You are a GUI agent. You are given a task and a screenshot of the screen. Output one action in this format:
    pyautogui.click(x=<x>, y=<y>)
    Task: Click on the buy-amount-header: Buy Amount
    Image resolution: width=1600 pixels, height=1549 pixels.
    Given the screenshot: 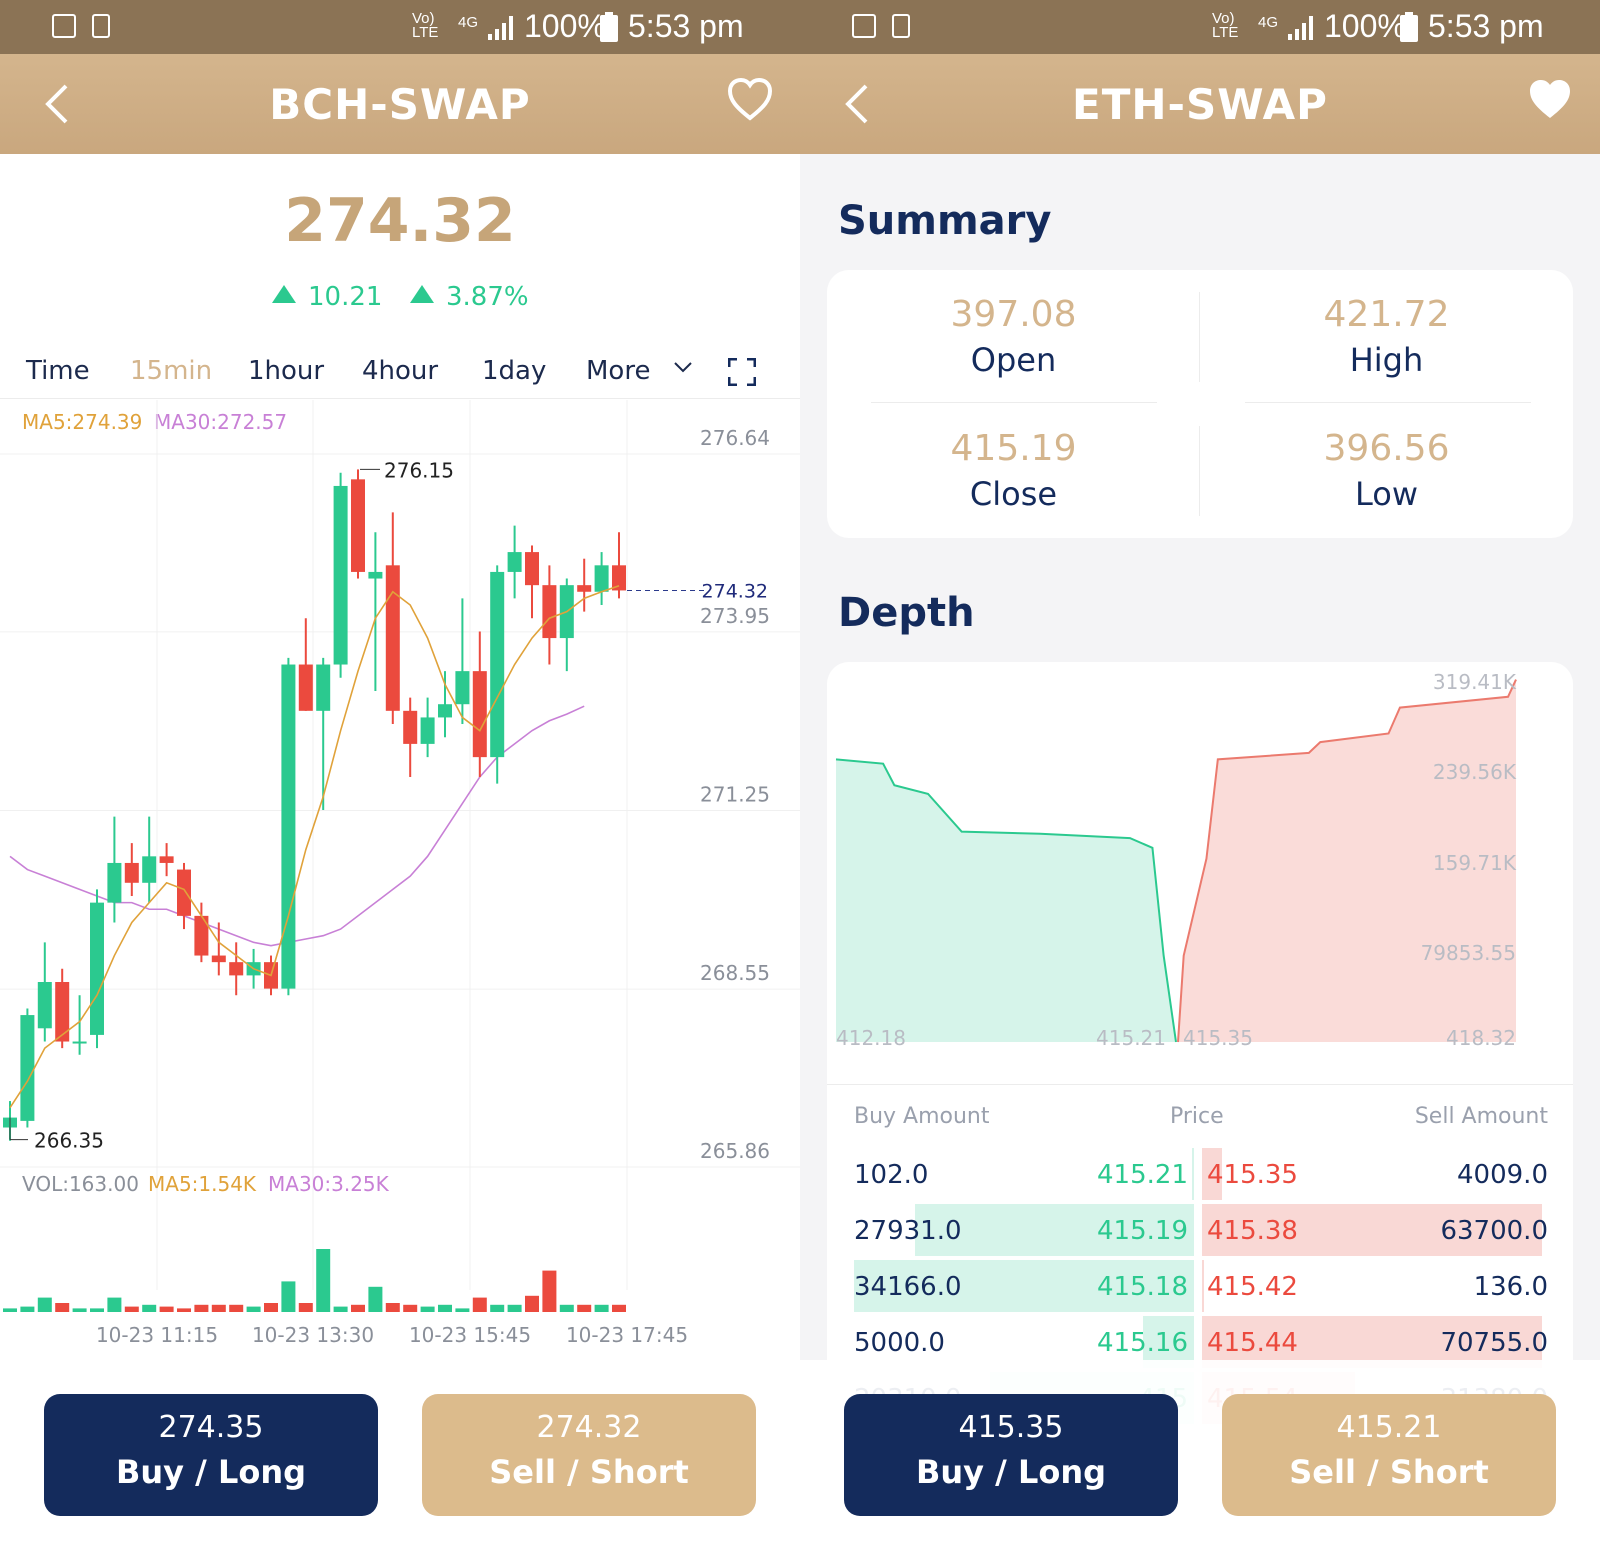 What is the action you would take?
    pyautogui.click(x=922, y=1116)
    